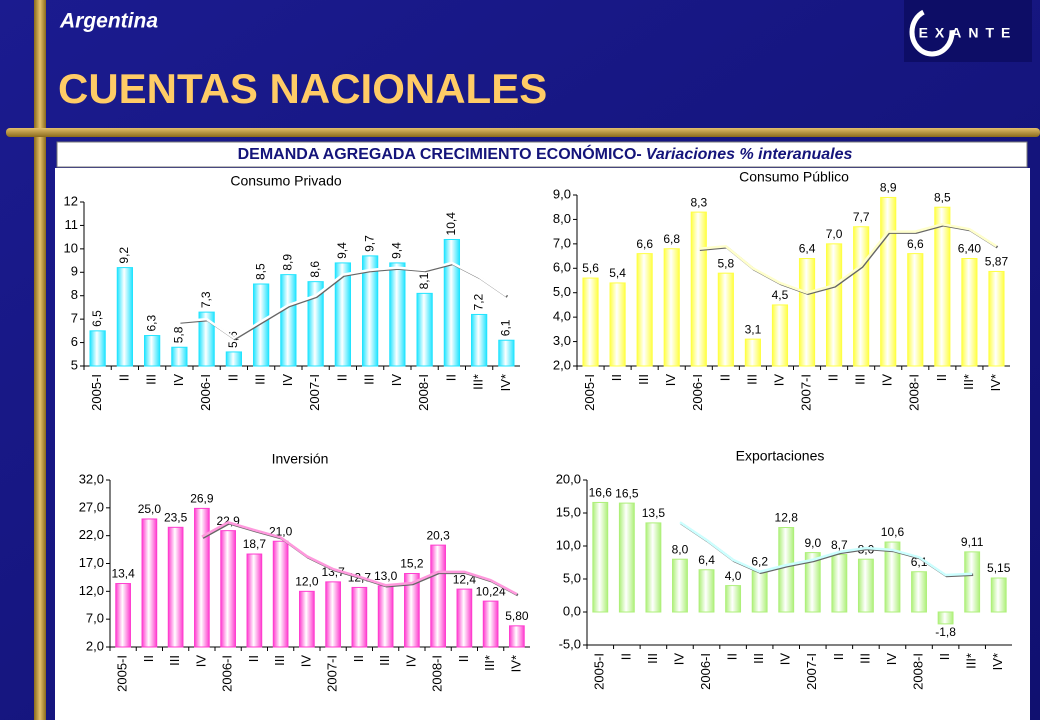  What do you see at coordinates (861, 217) in the screenshot?
I see `value-label: 7,7` at bounding box center [861, 217].